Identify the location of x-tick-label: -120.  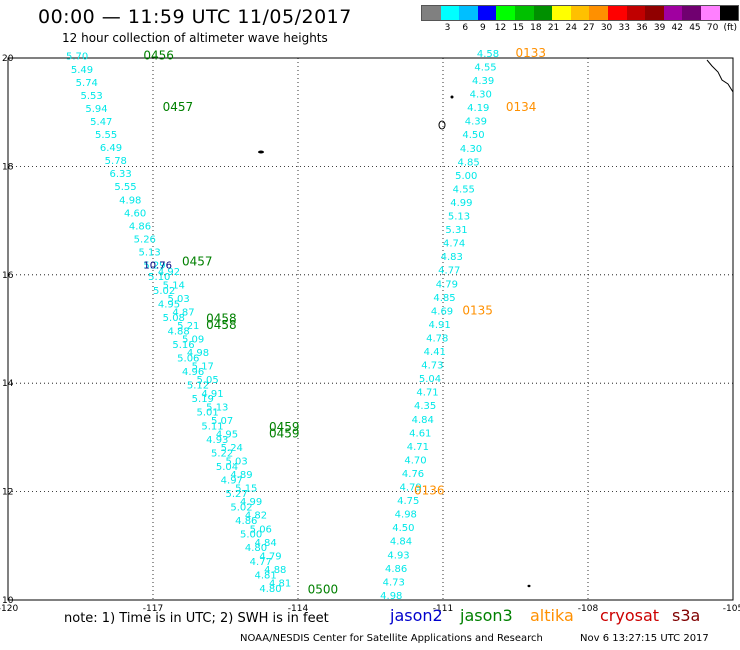
(9, 609).